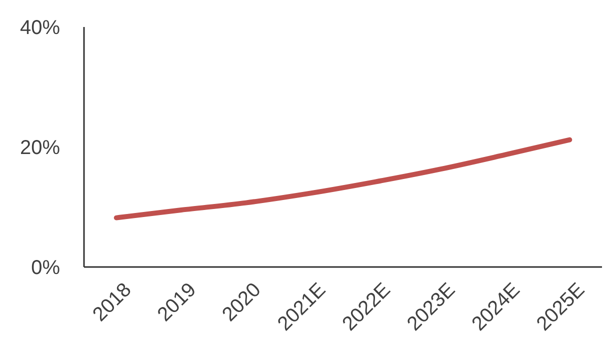 This screenshot has width=613, height=364. Describe the element at coordinates (45, 268) in the screenshot. I see `y-tick-label: 0%` at that location.